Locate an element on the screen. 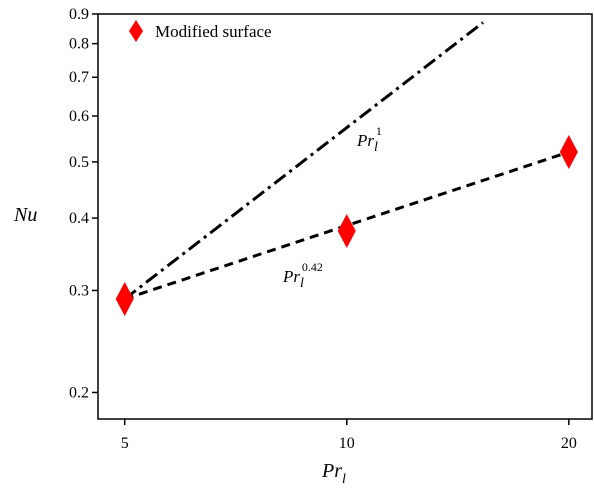  label-superscript: 1 is located at coordinates (379, 131).